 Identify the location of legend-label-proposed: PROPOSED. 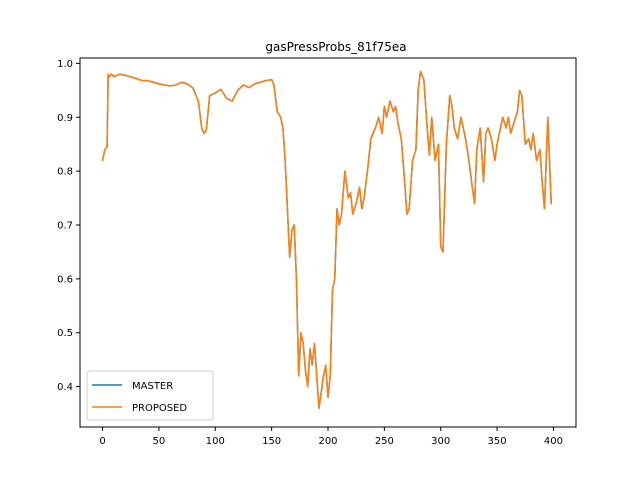
(159, 408).